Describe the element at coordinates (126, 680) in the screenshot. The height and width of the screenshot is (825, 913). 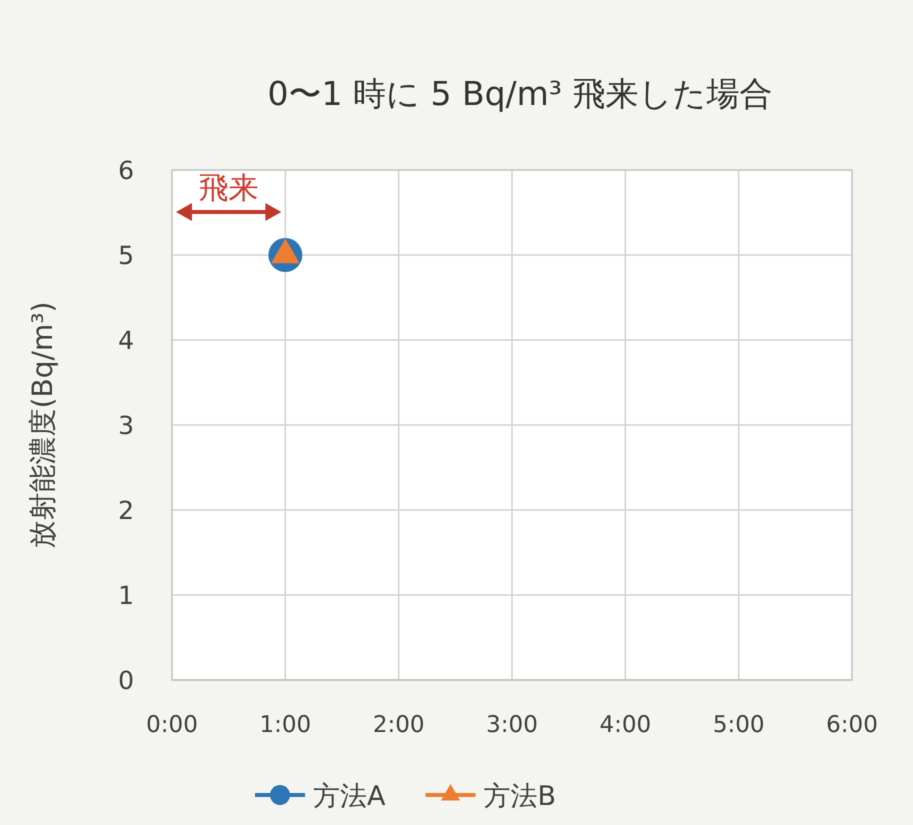
I see `y-tick-label: 0` at that location.